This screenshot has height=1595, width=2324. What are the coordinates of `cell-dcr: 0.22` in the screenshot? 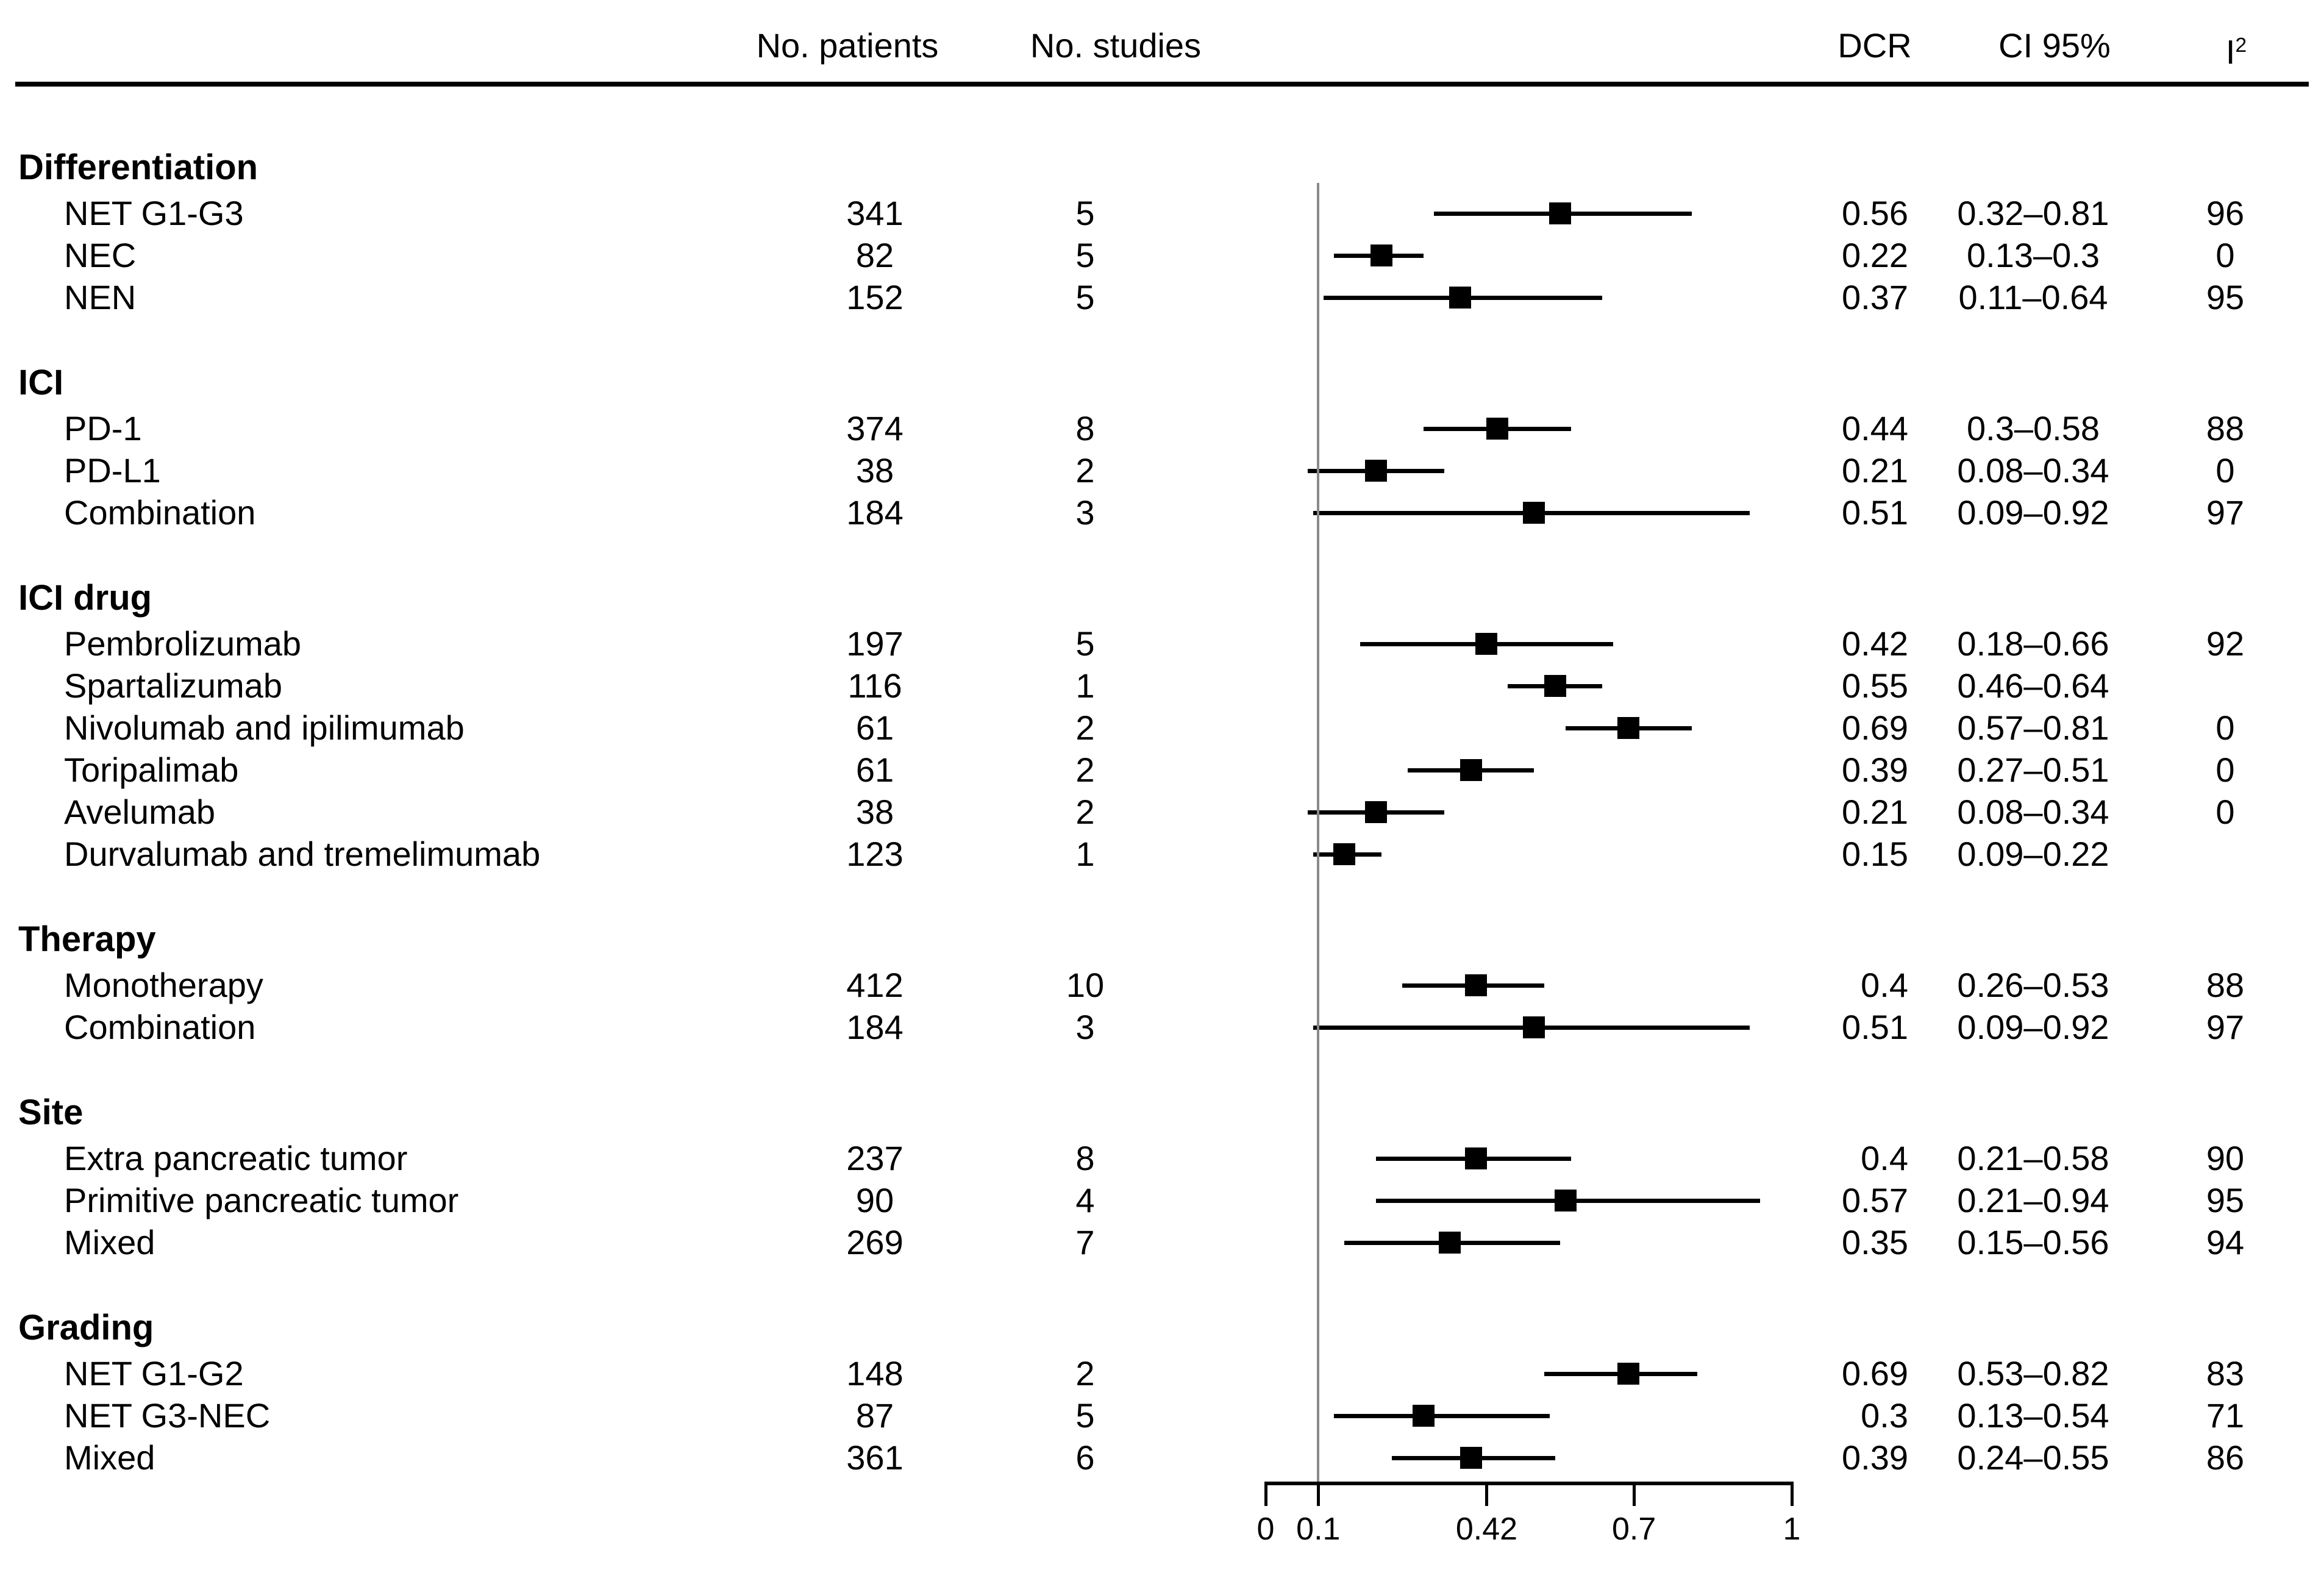 It's located at (1875, 255).